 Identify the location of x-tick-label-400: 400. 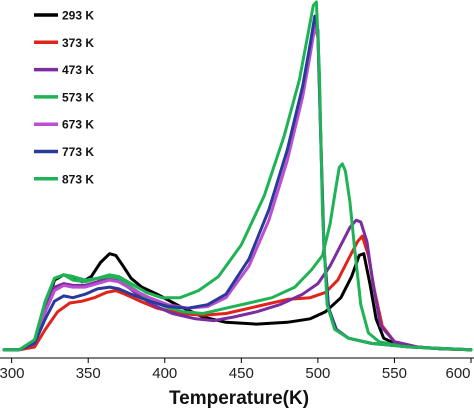
(164, 373).